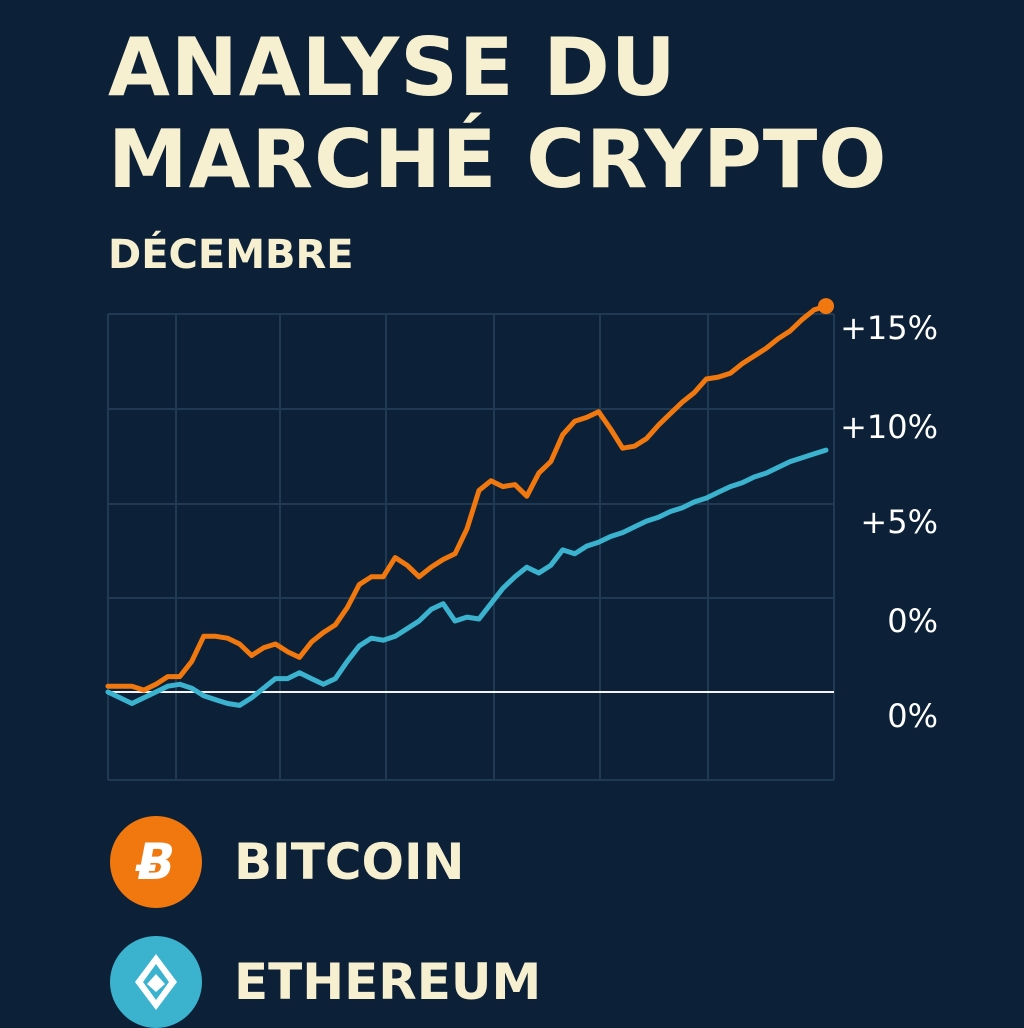 This screenshot has height=1028, width=1024. I want to click on y-tick-label: +10%, so click(889, 427).